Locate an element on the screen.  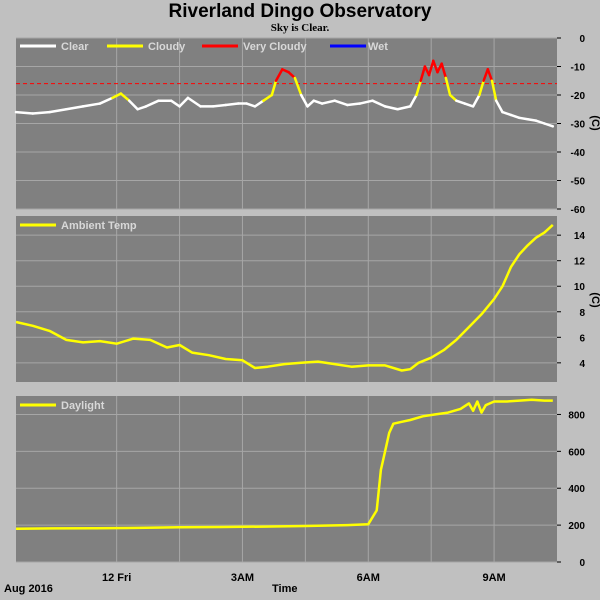
y-tick-label: 14 is located at coordinates (580, 236).